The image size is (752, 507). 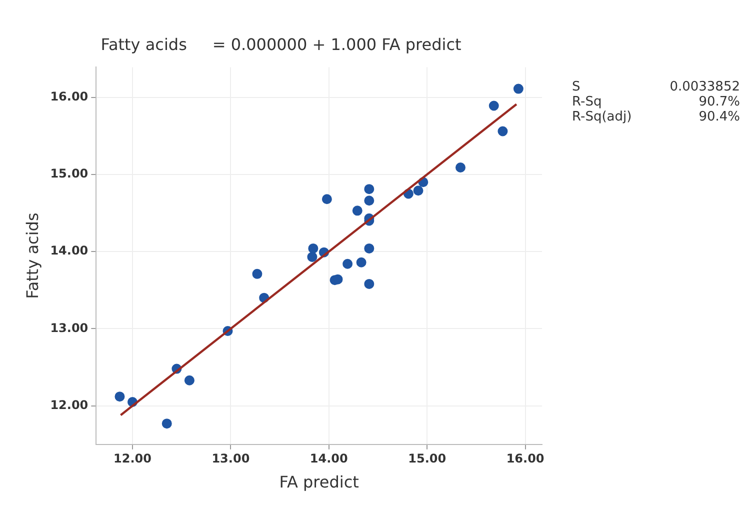 I want to click on text: S, so click(x=576, y=86).